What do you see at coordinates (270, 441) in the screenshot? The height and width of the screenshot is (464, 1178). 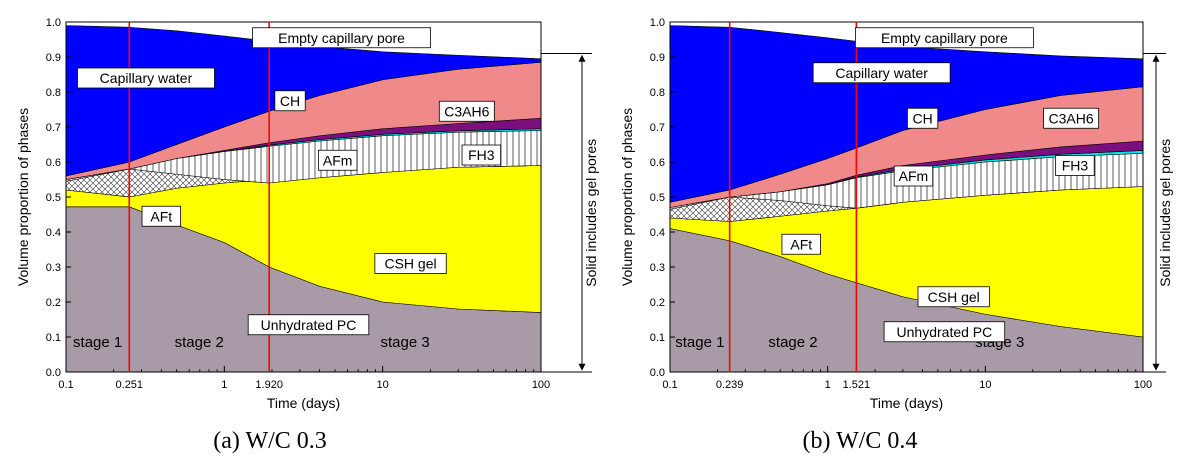 I see `figure-caption: (a) W/C 0.3` at bounding box center [270, 441].